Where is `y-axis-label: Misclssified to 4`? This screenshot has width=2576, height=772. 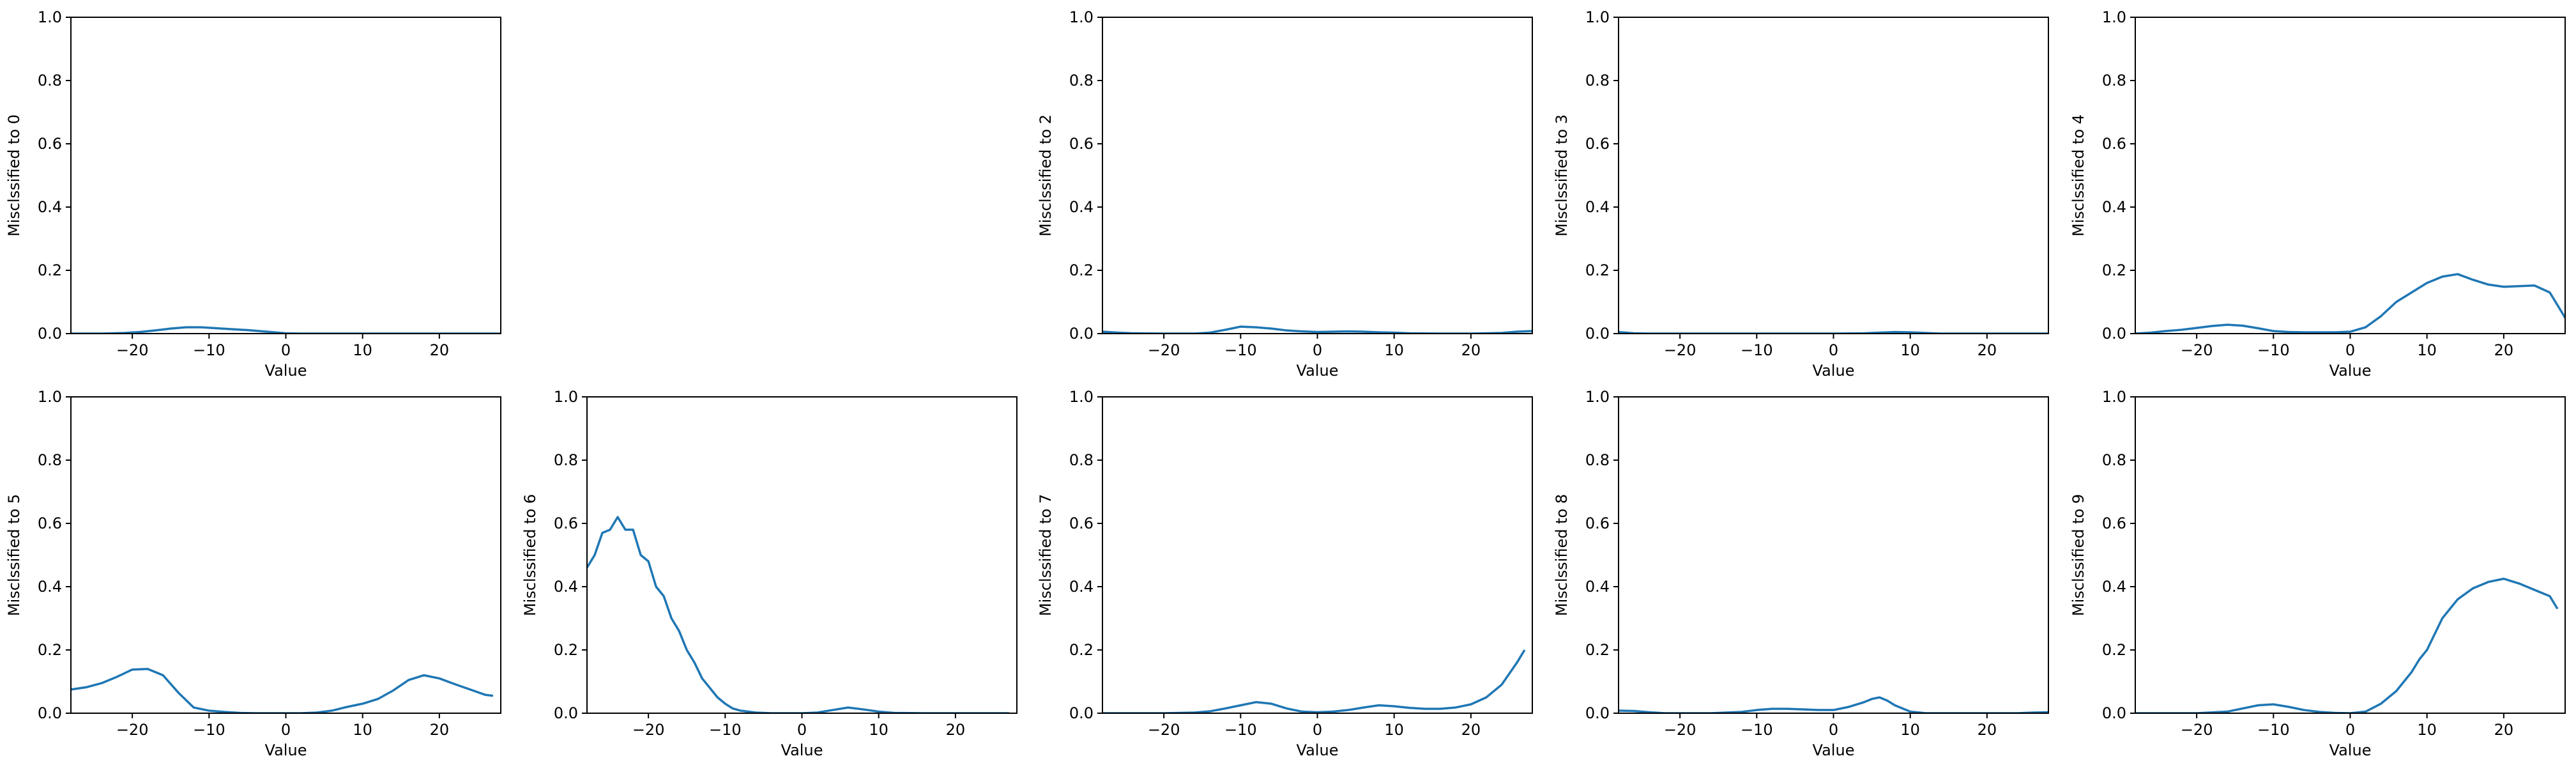
y-axis-label: Misclssified to 4 is located at coordinates (2078, 175).